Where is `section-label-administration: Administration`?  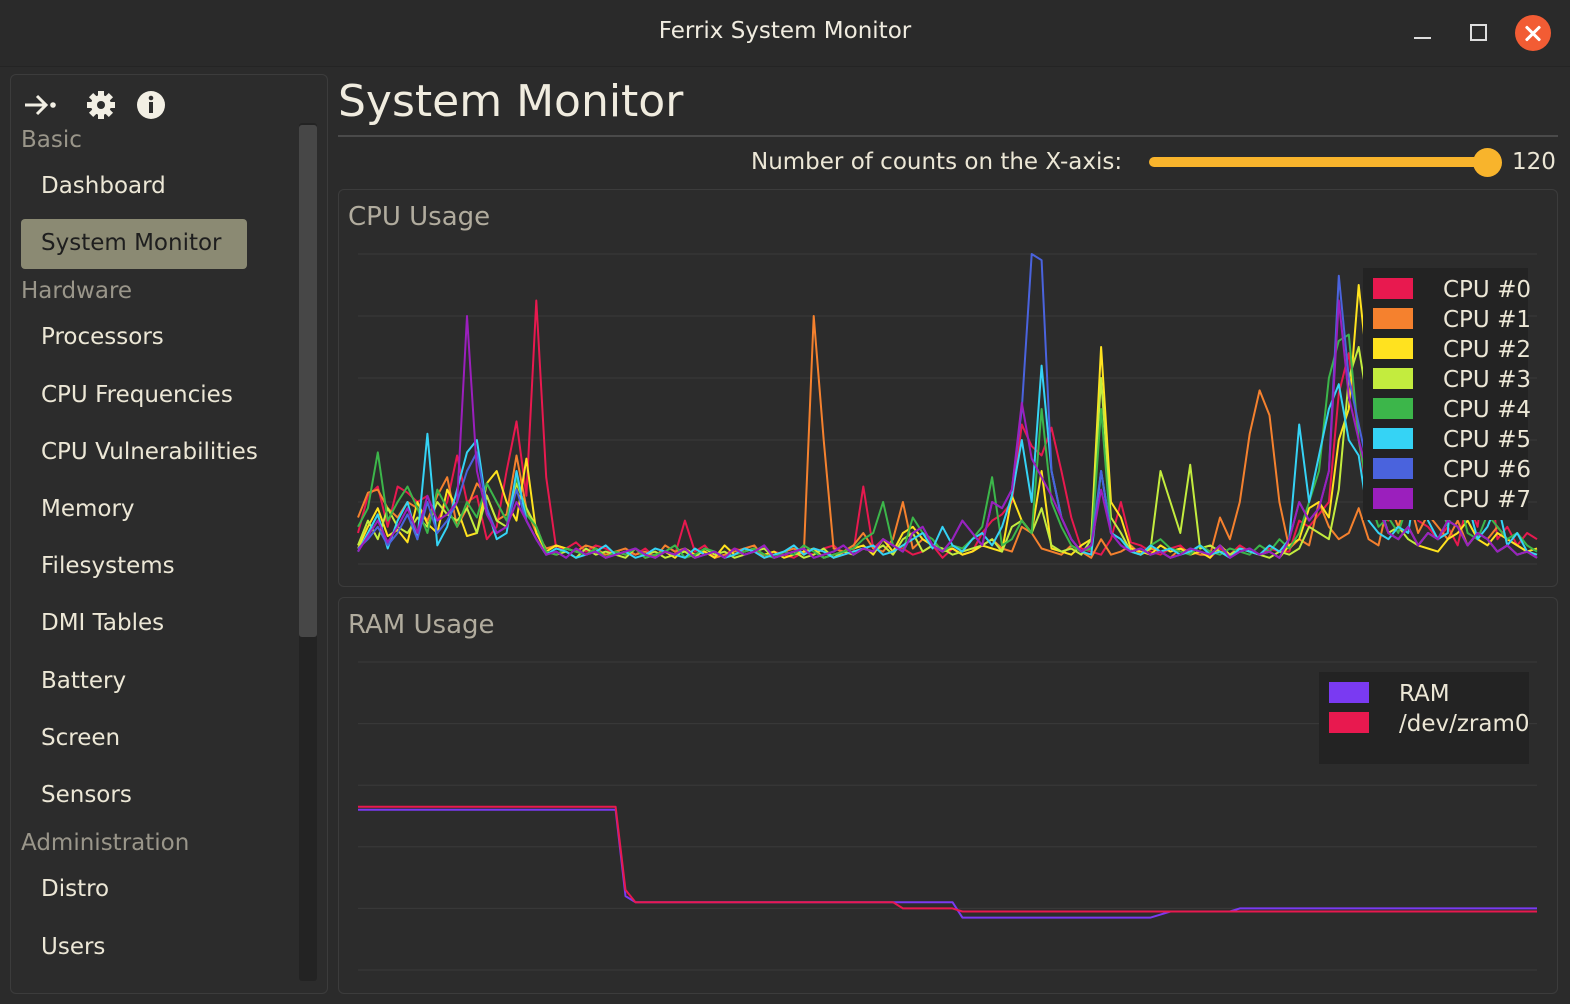 section-label-administration: Administration is located at coordinates (105, 843).